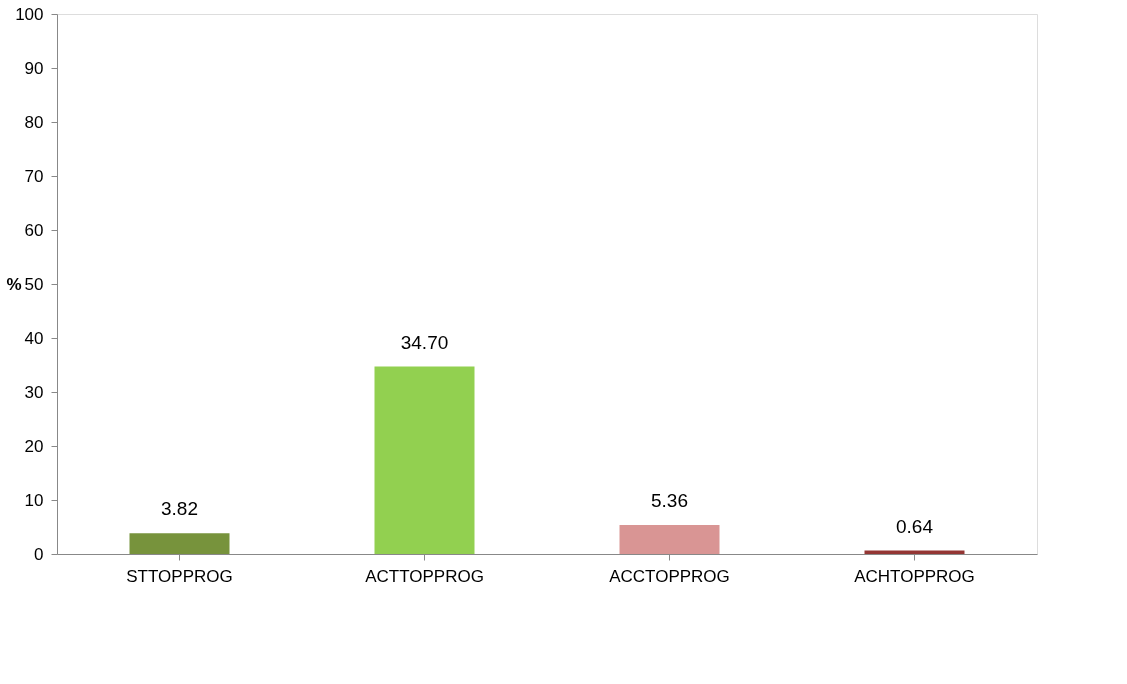 This screenshot has width=1127, height=684. I want to click on y-tick-label: 0, so click(39, 554).